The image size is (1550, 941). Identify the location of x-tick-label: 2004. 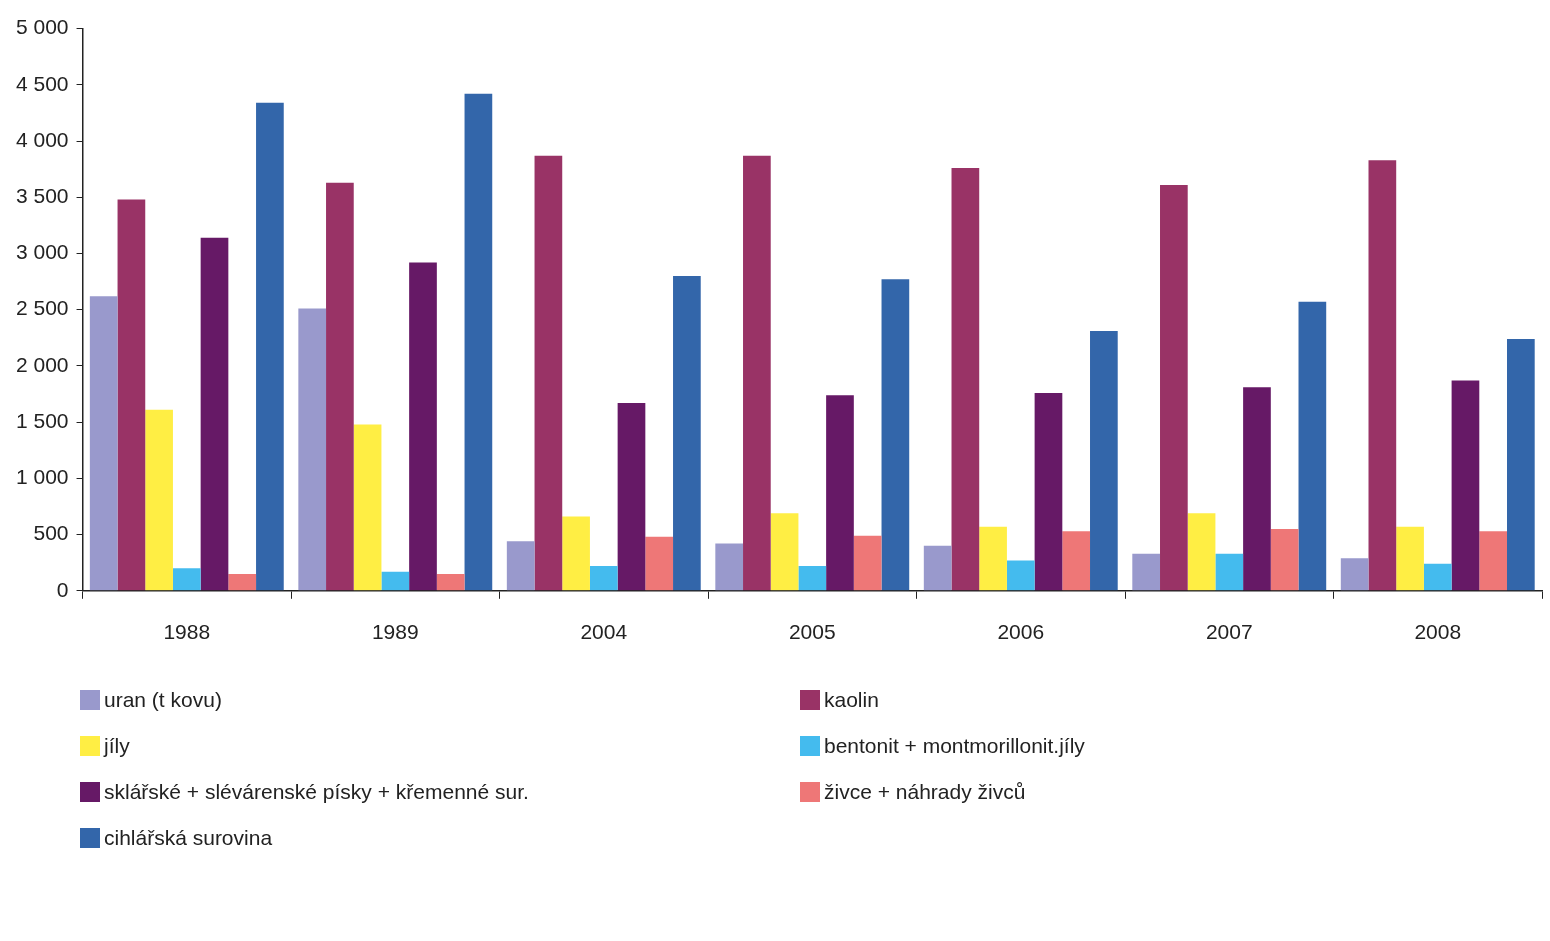
(604, 632).